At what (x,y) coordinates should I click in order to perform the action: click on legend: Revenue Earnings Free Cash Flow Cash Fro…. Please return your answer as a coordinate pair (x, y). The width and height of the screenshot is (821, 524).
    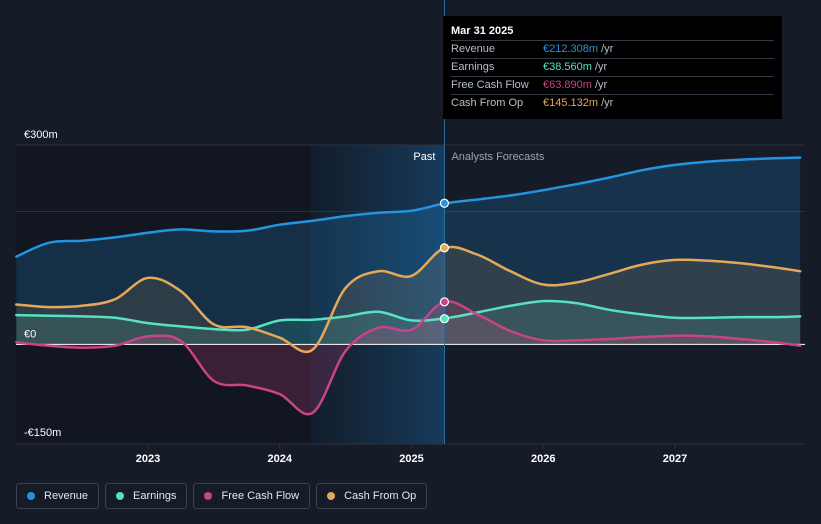
    Looking at the image, I should click on (222, 496).